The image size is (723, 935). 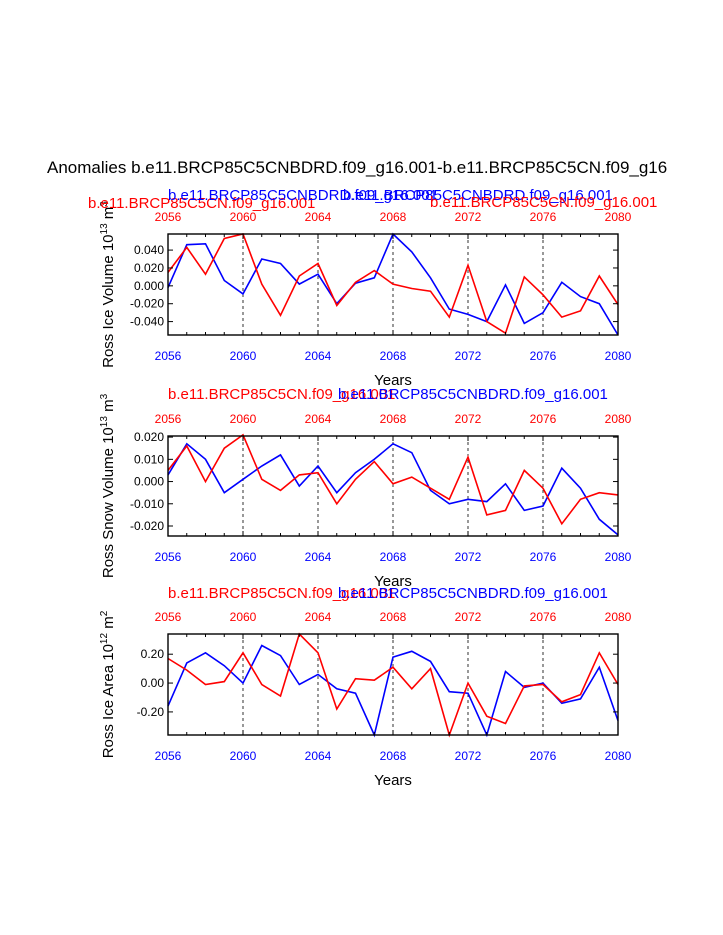 What do you see at coordinates (393, 691) in the screenshot?
I see `series-line-blue` at bounding box center [393, 691].